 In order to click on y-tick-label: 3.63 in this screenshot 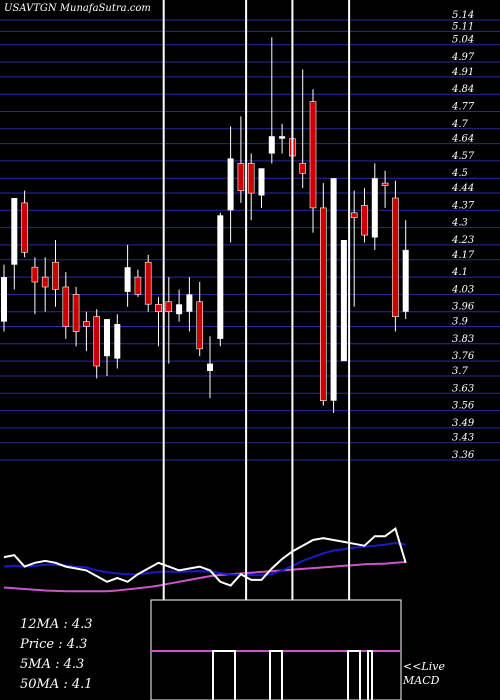, I will do `click(463, 388)`.